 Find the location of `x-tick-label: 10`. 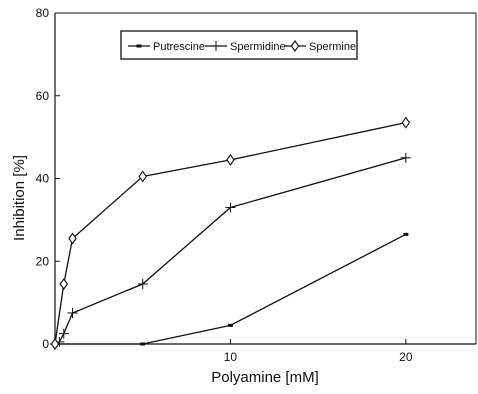

x-tick-label: 10 is located at coordinates (231, 357).